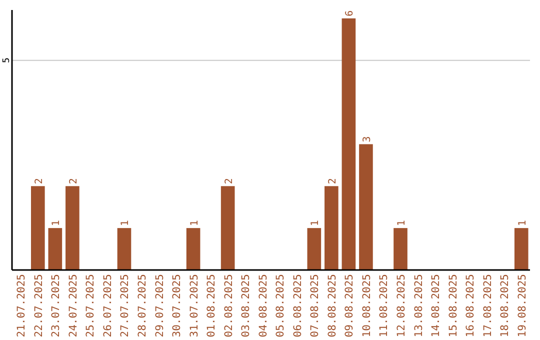 This screenshot has height=340, width=540. What do you see at coordinates (228, 306) in the screenshot?
I see `x-tick-label: 02.08.2025` at bounding box center [228, 306].